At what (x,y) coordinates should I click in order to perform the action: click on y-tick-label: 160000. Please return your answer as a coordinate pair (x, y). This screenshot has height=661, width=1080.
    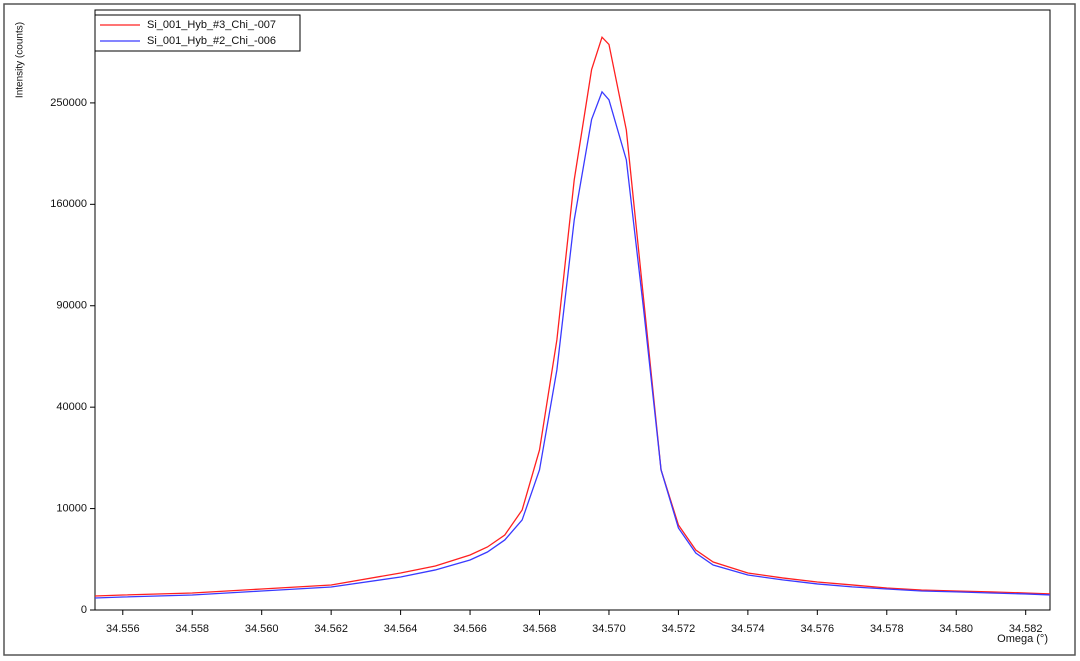
    Looking at the image, I should click on (68, 204).